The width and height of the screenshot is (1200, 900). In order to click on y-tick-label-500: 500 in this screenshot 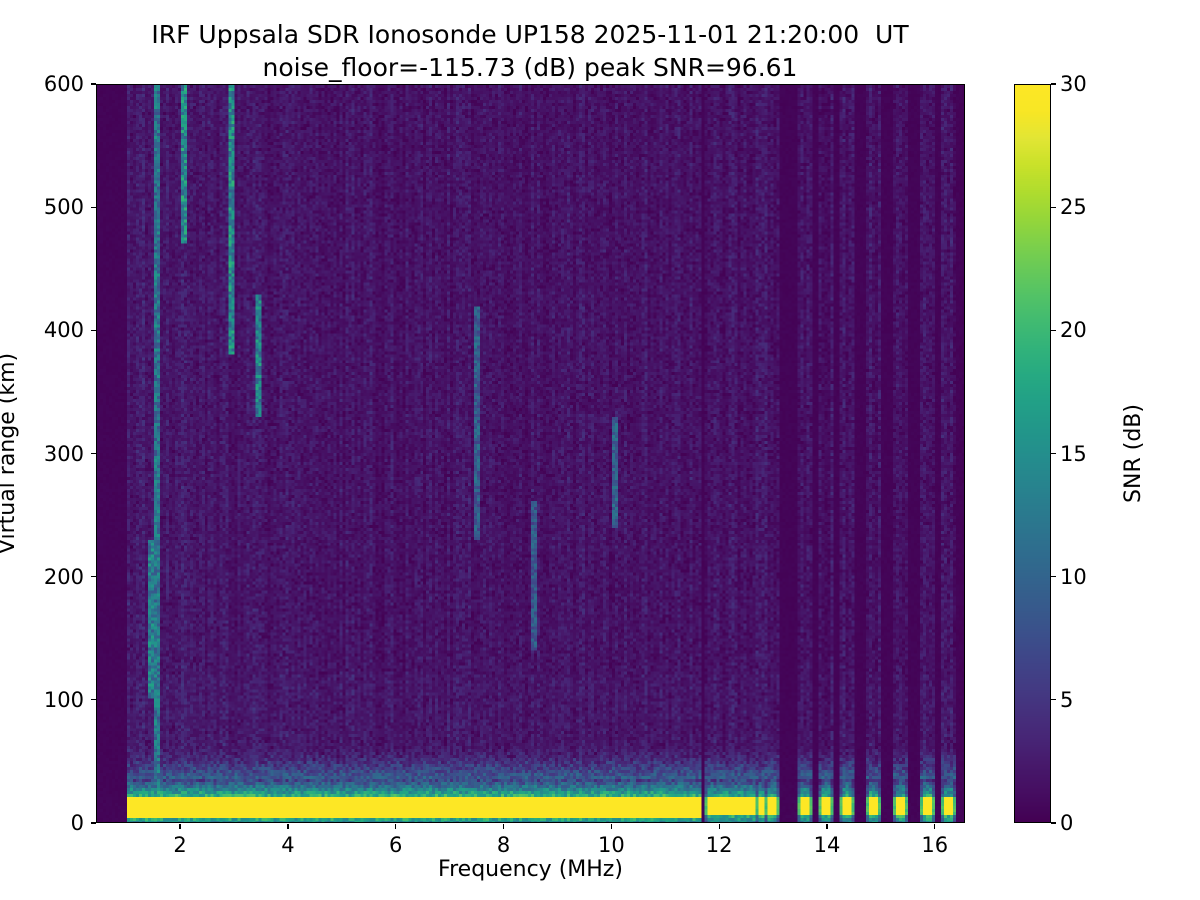, I will do `click(63, 207)`.